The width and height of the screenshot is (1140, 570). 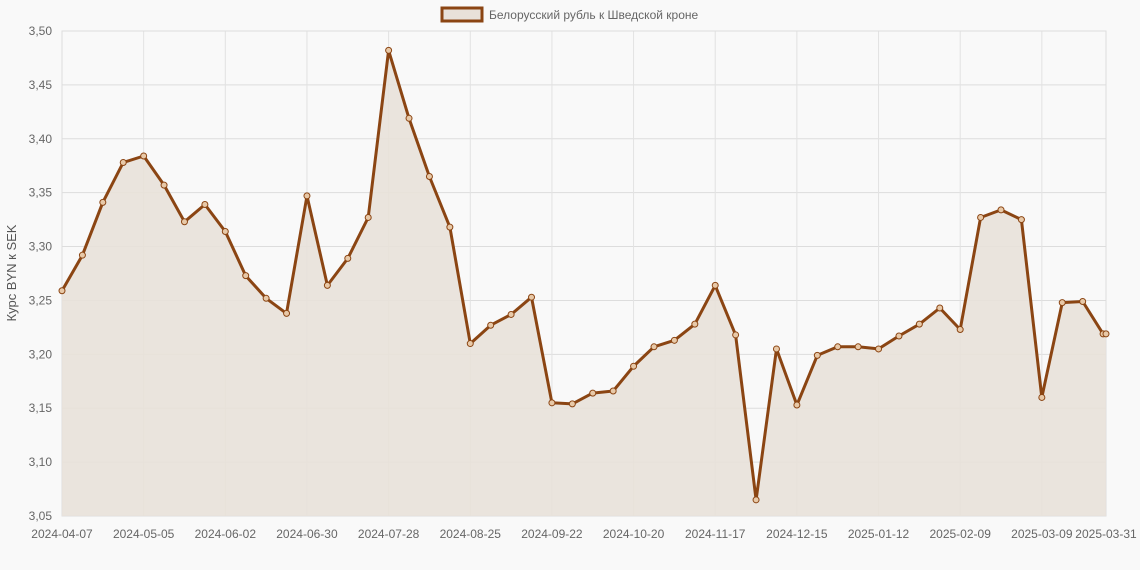 I want to click on y-axis-title: Курс BYN к SEK, so click(x=11, y=272).